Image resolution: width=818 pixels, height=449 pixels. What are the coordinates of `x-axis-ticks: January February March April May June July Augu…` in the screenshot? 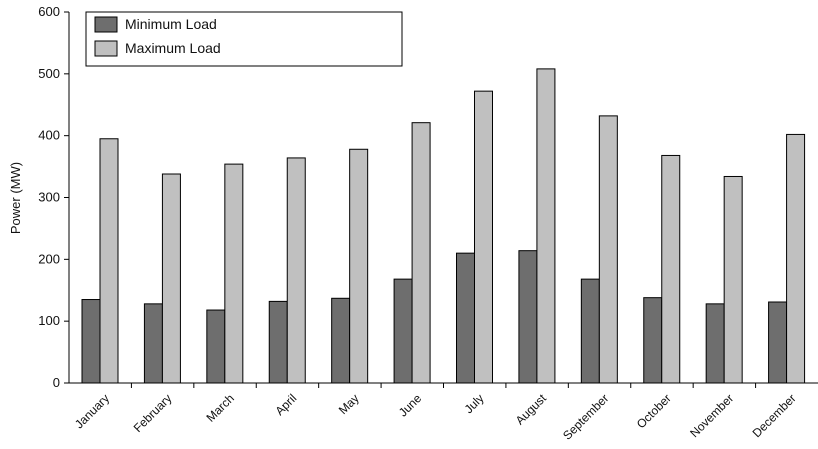 It's located at (435, 413).